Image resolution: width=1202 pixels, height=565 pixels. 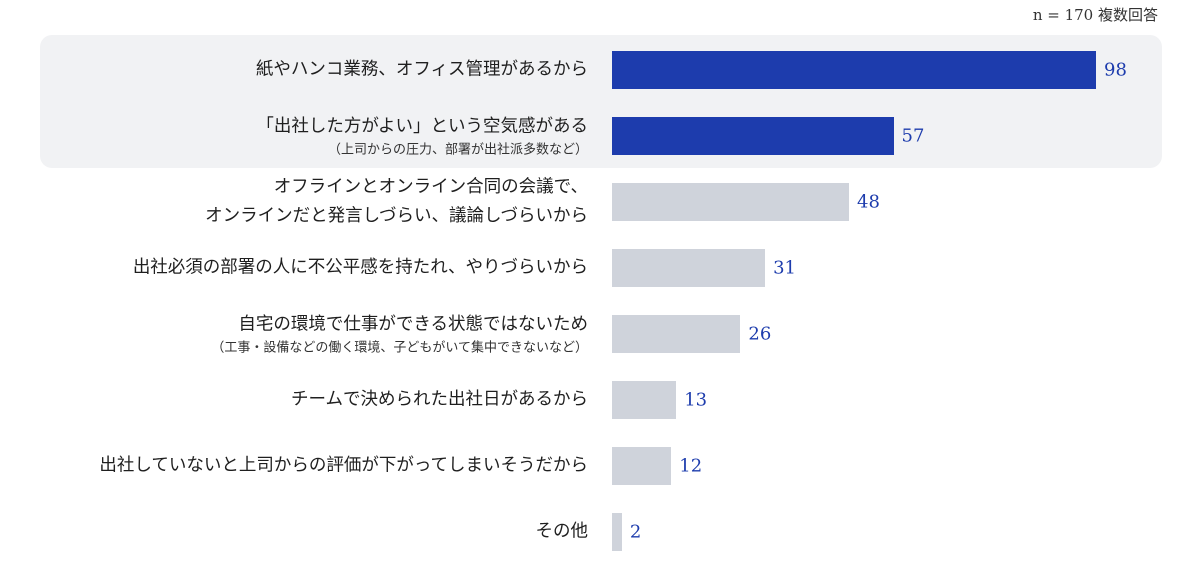 I want to click on bar-value-label: 2, so click(x=635, y=532).